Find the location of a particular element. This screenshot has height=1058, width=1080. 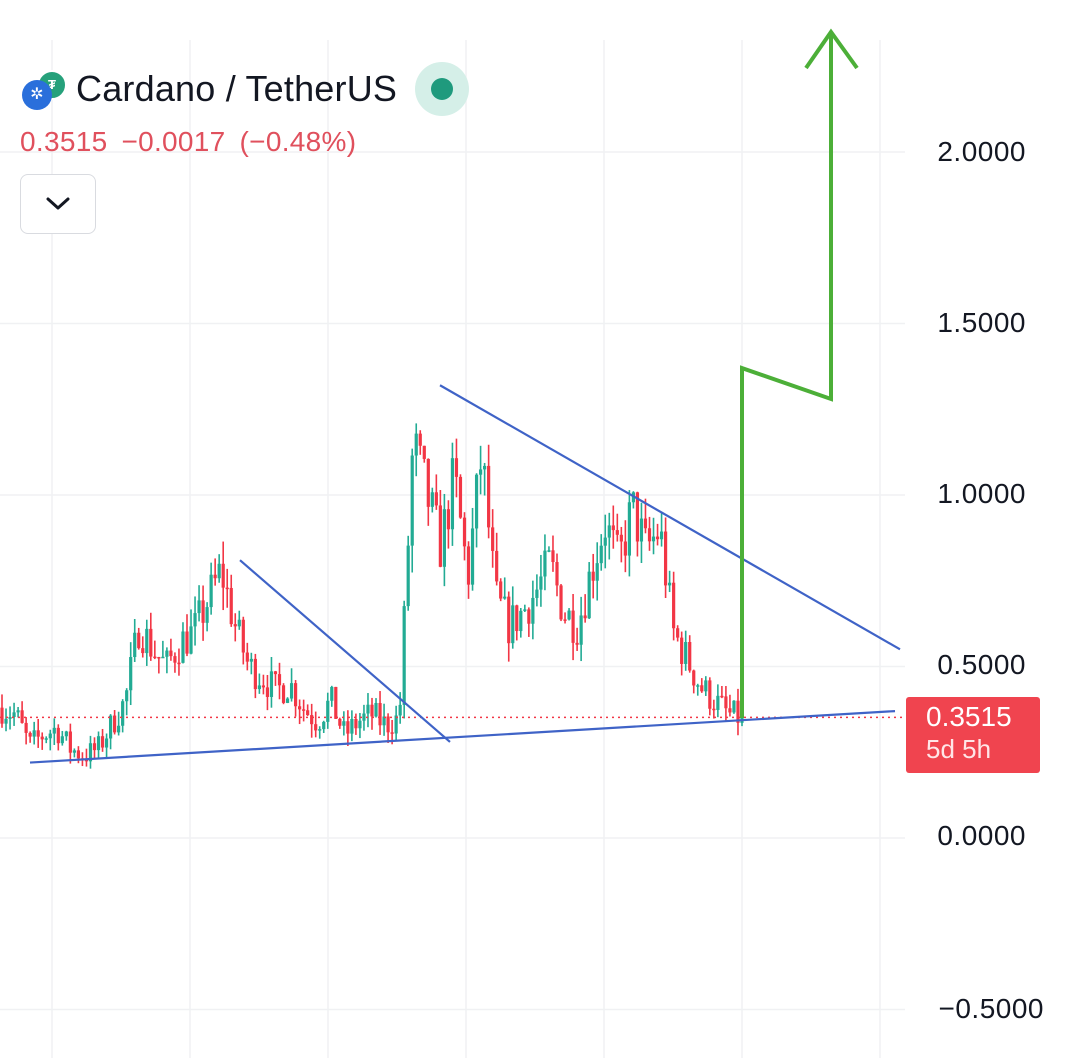

collapse-toggle-button is located at coordinates (58, 204).